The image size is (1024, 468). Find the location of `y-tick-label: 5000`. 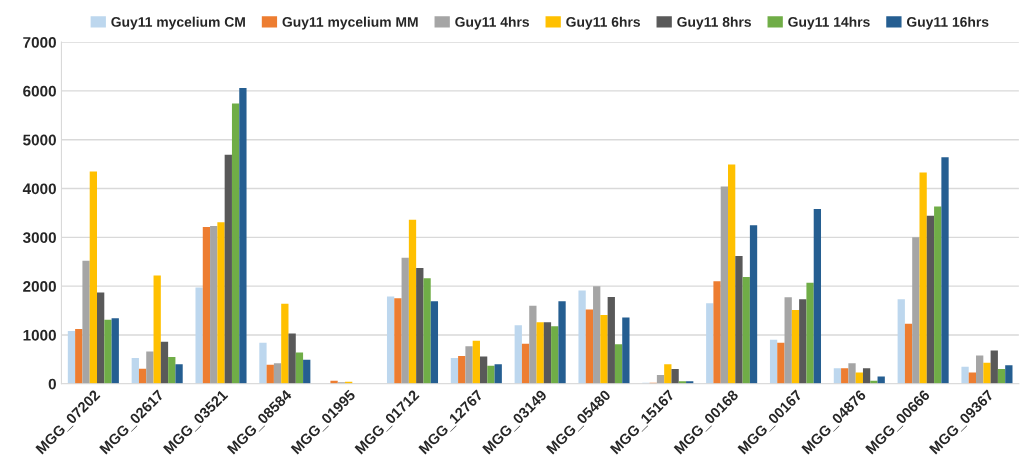

y-tick-label: 5000 is located at coordinates (39, 140).